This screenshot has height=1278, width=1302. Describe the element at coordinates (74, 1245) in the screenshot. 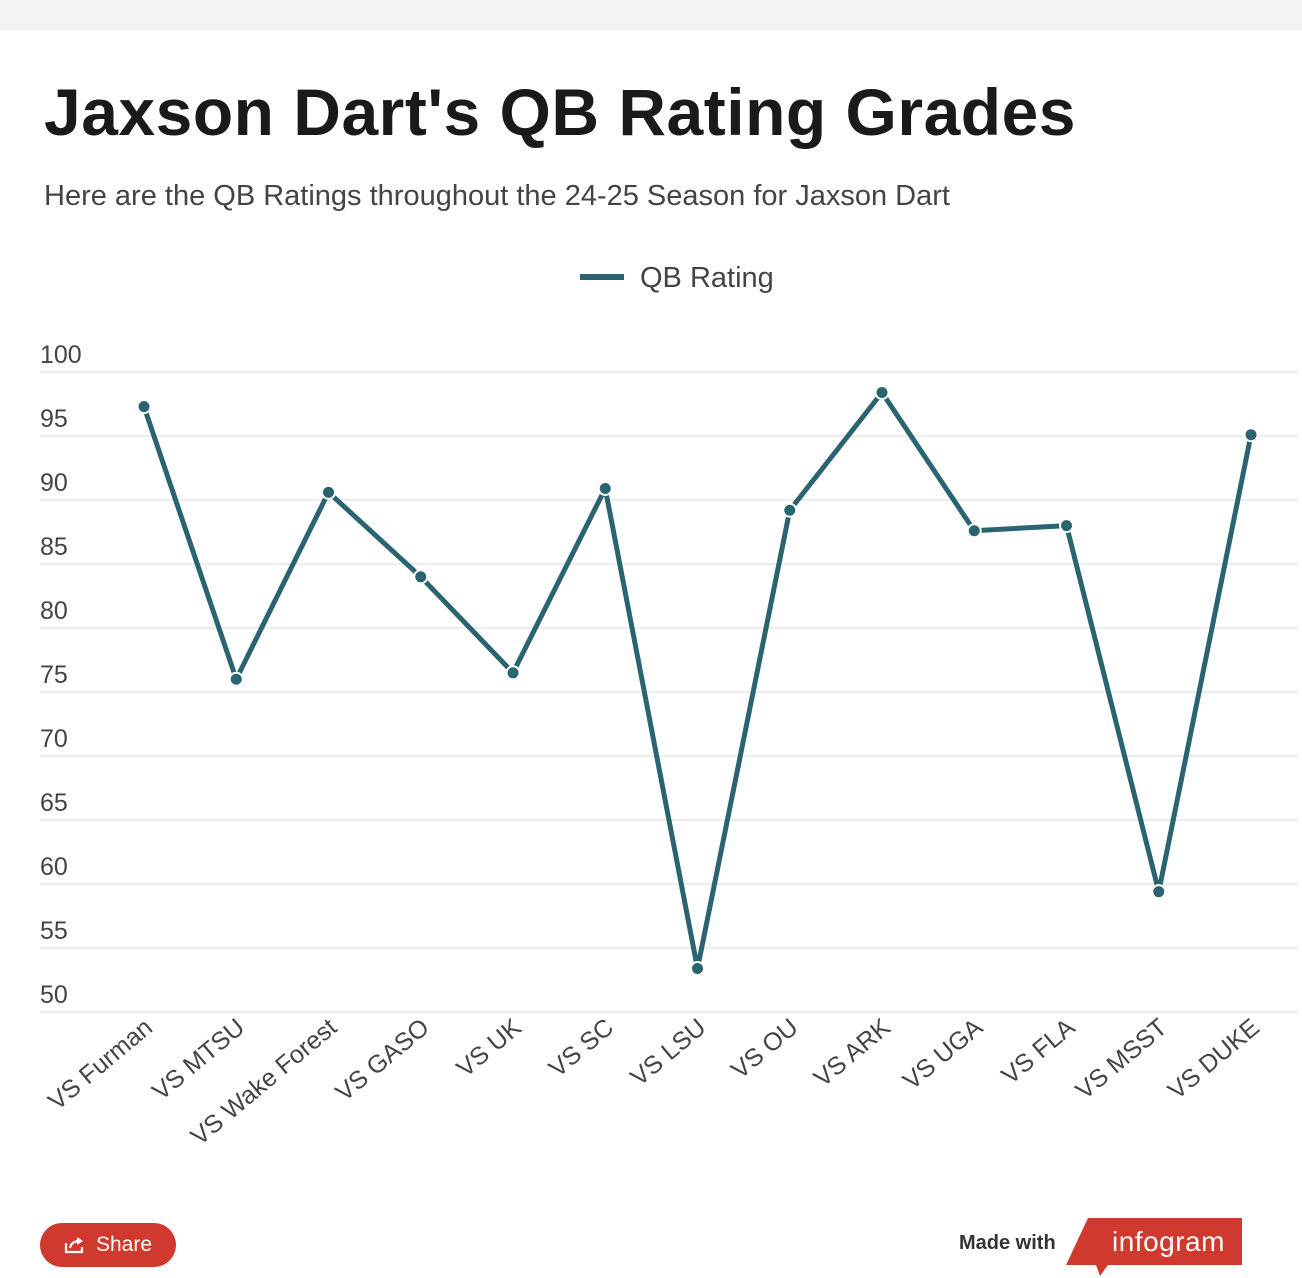

I see `share-icon` at that location.